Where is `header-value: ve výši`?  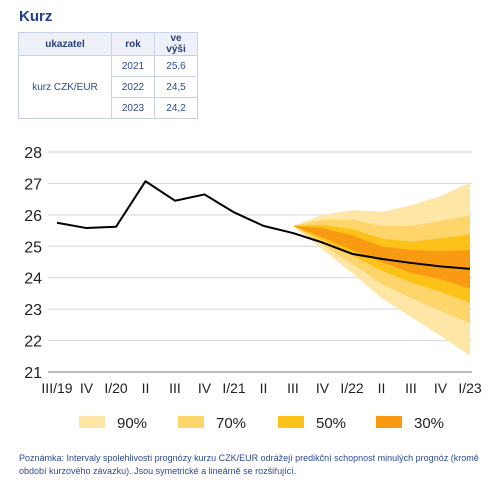 header-value: ve výši is located at coordinates (176, 44).